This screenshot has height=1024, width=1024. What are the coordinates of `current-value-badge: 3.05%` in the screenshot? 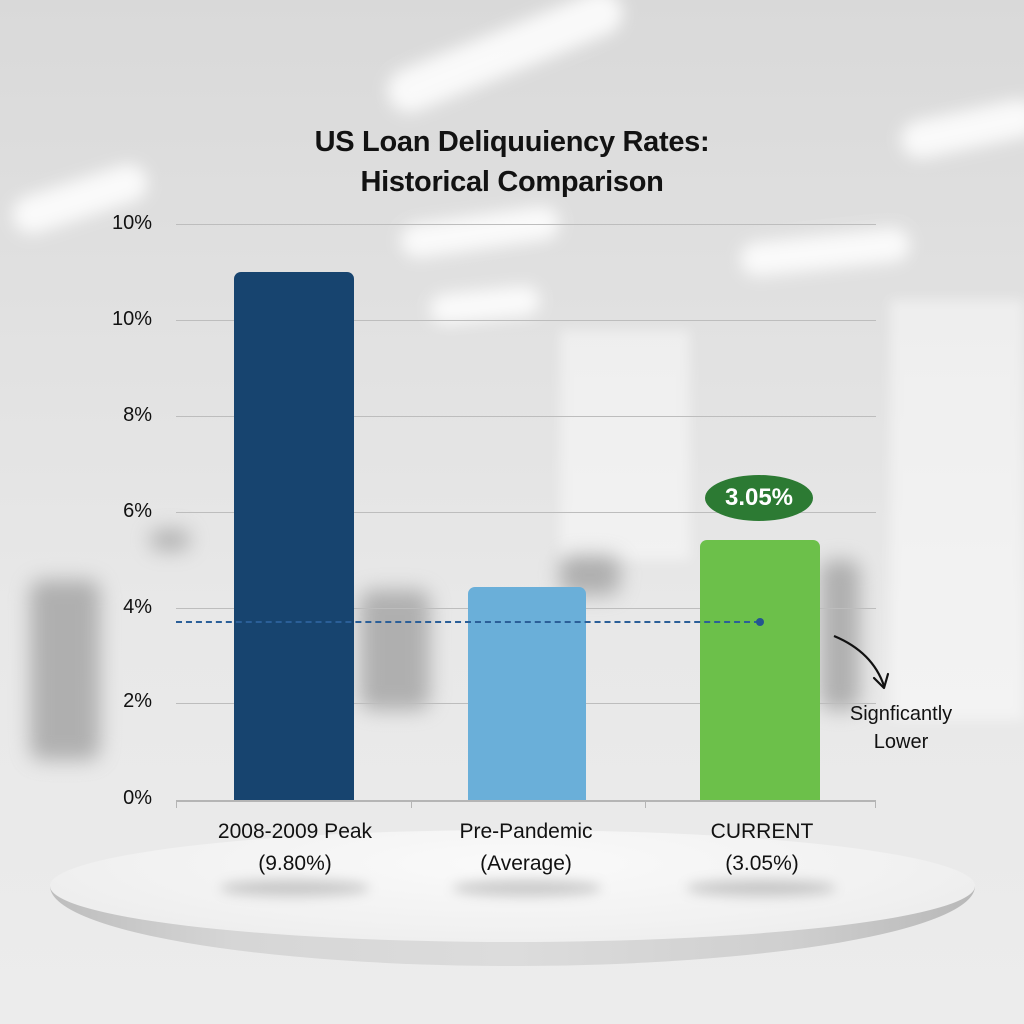 It's located at (759, 498).